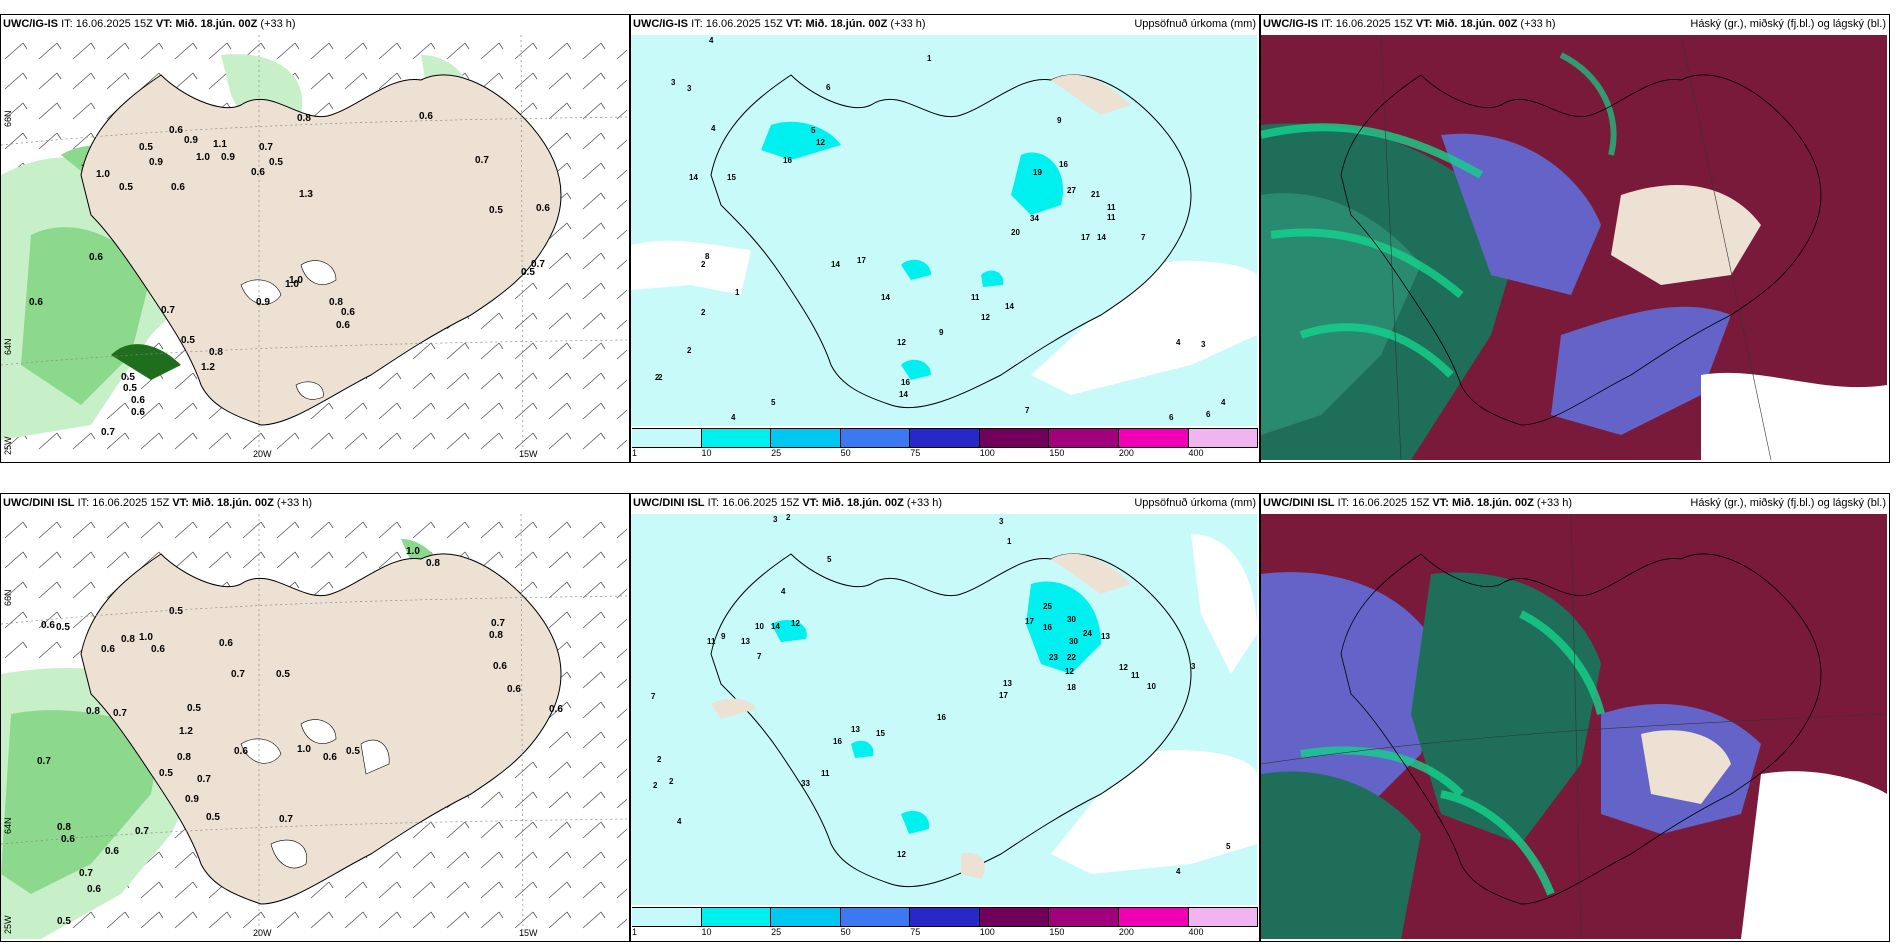 This screenshot has height=950, width=1900. I want to click on map-value: 16, so click(1047, 627).